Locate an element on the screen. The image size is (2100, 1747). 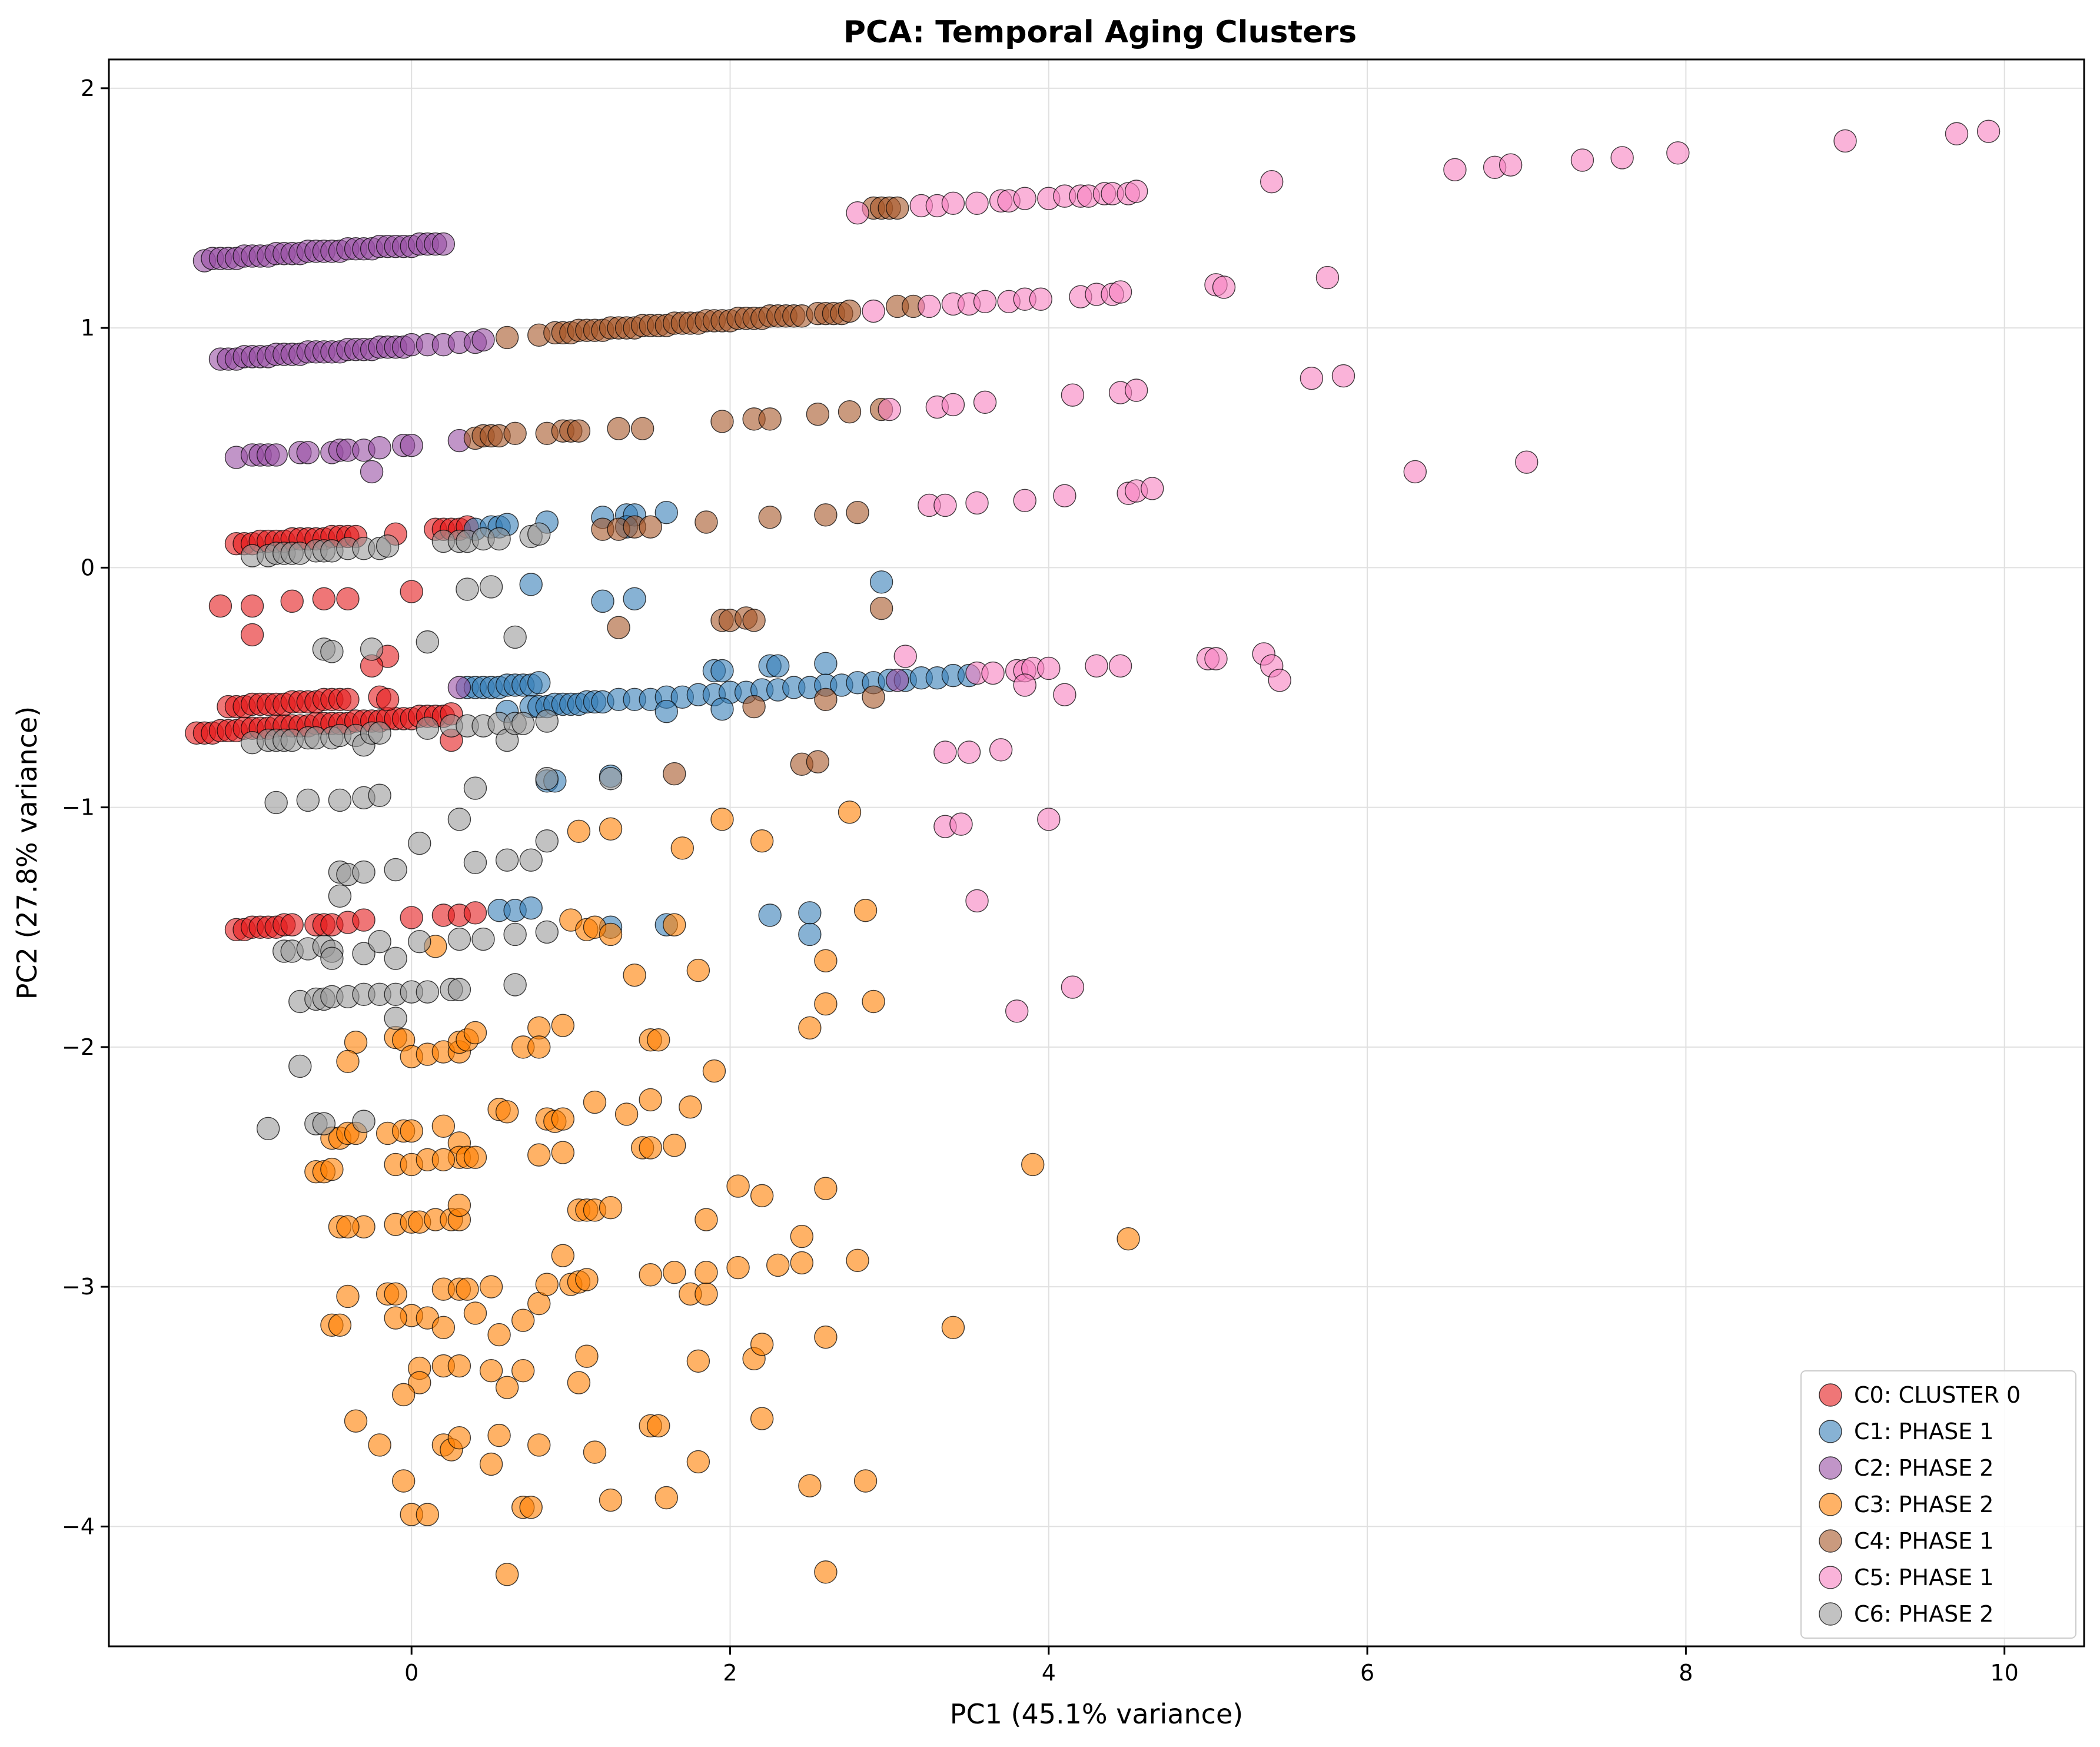
y-tick-label: 1 is located at coordinates (88, 328).